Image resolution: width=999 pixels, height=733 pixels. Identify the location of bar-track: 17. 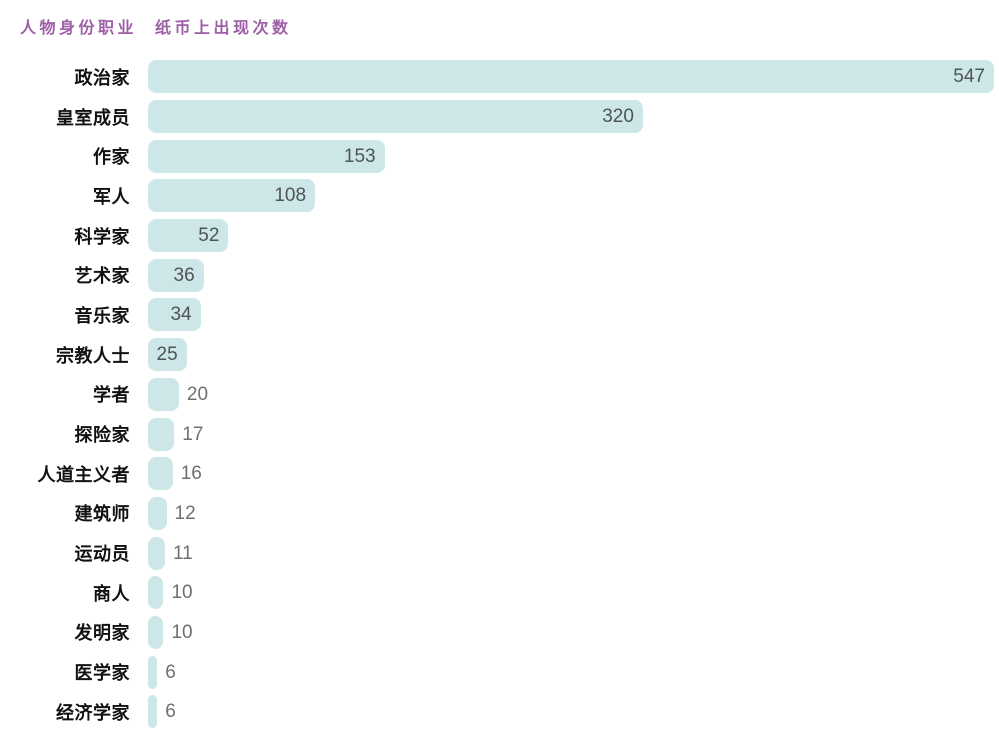
(571, 434).